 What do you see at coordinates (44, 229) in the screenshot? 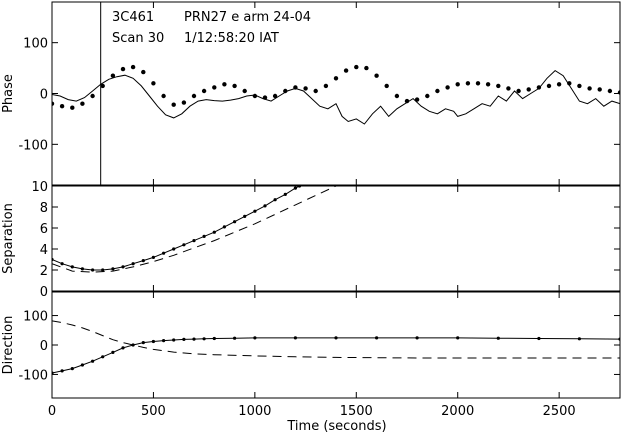
I see `separation-y-tick-label: 6` at bounding box center [44, 229].